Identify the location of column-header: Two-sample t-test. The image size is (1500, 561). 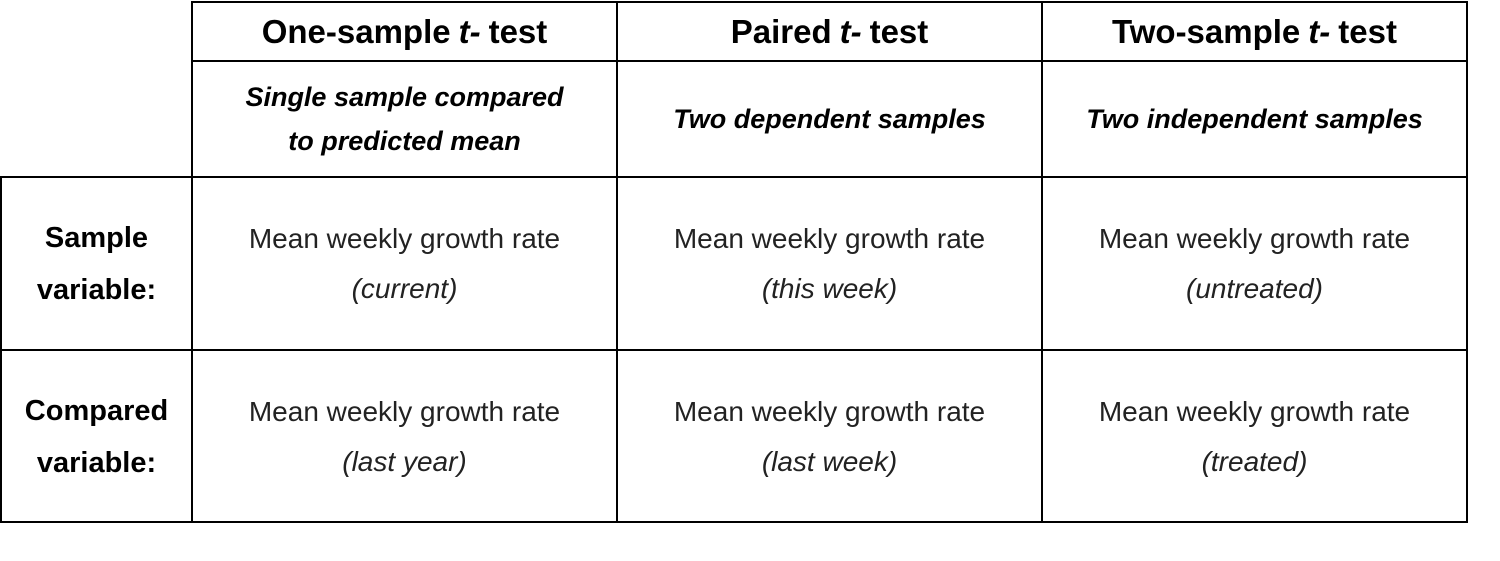
(1254, 31).